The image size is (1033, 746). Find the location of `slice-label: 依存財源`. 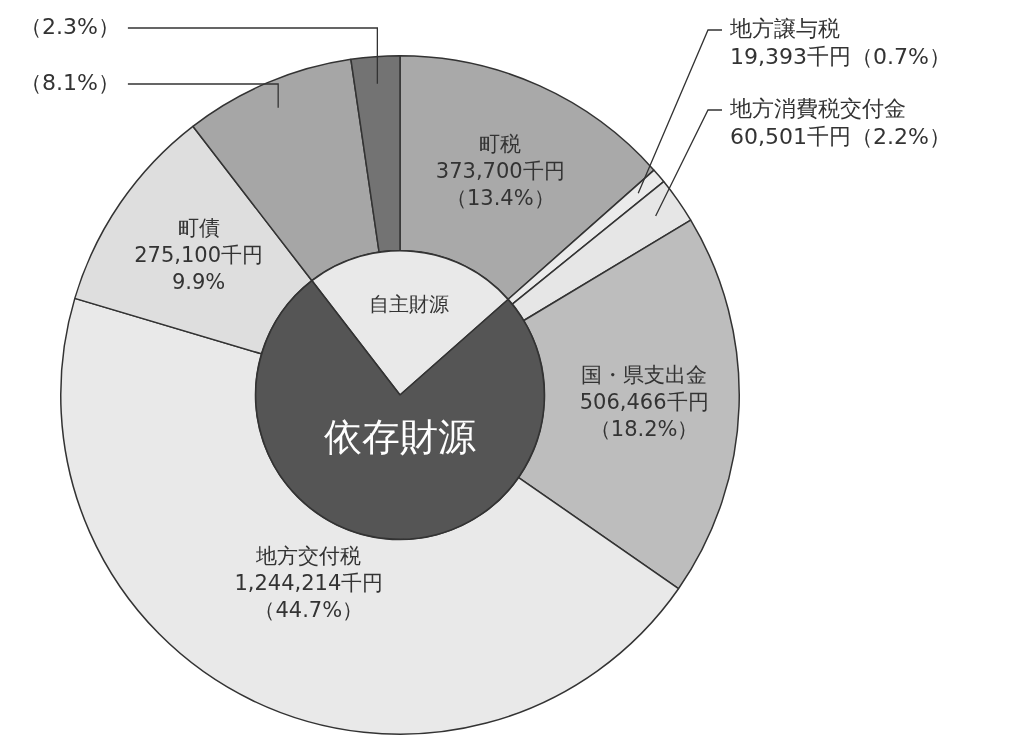

slice-label: 依存財源 is located at coordinates (400, 436).